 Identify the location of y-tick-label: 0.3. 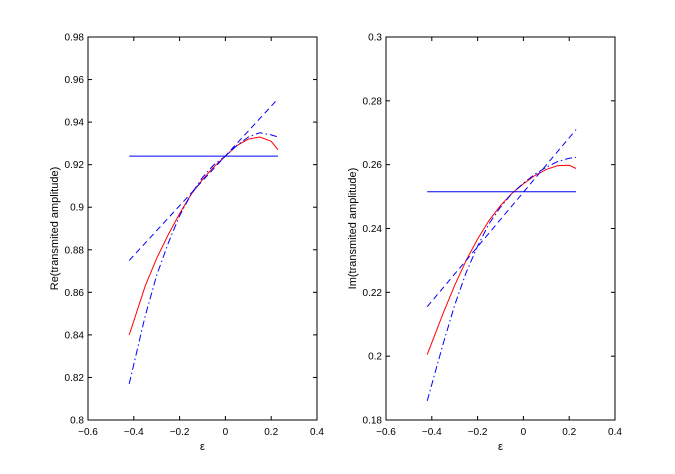
(375, 38).